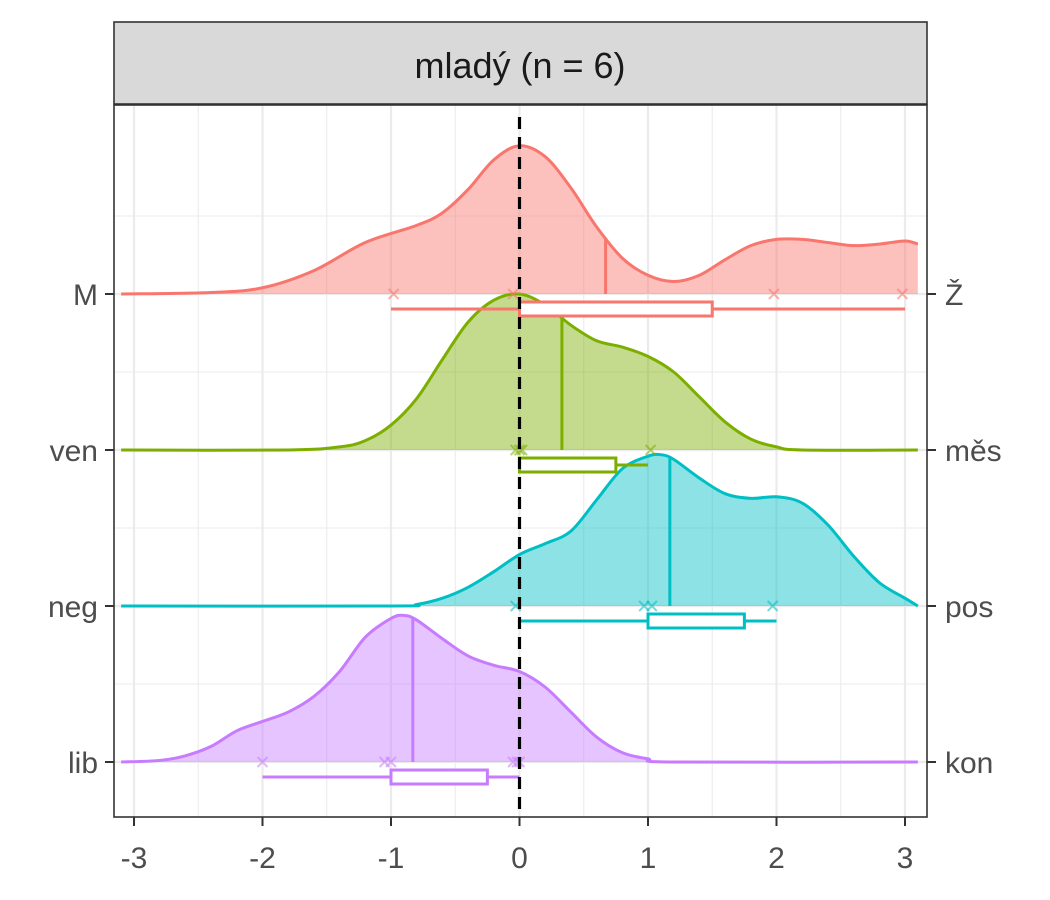 The height and width of the screenshot is (900, 1050). I want to click on x-tick-label: -2, so click(262, 858).